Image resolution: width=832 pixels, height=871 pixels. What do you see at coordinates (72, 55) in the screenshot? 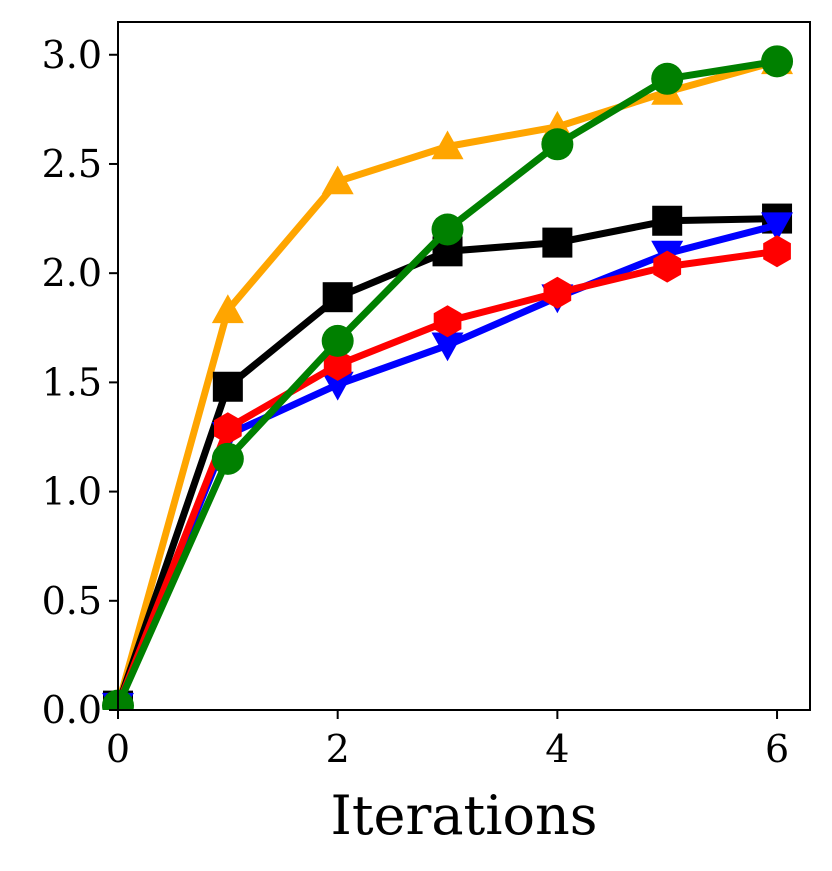
I see `y-tick-label: 3.0` at bounding box center [72, 55].